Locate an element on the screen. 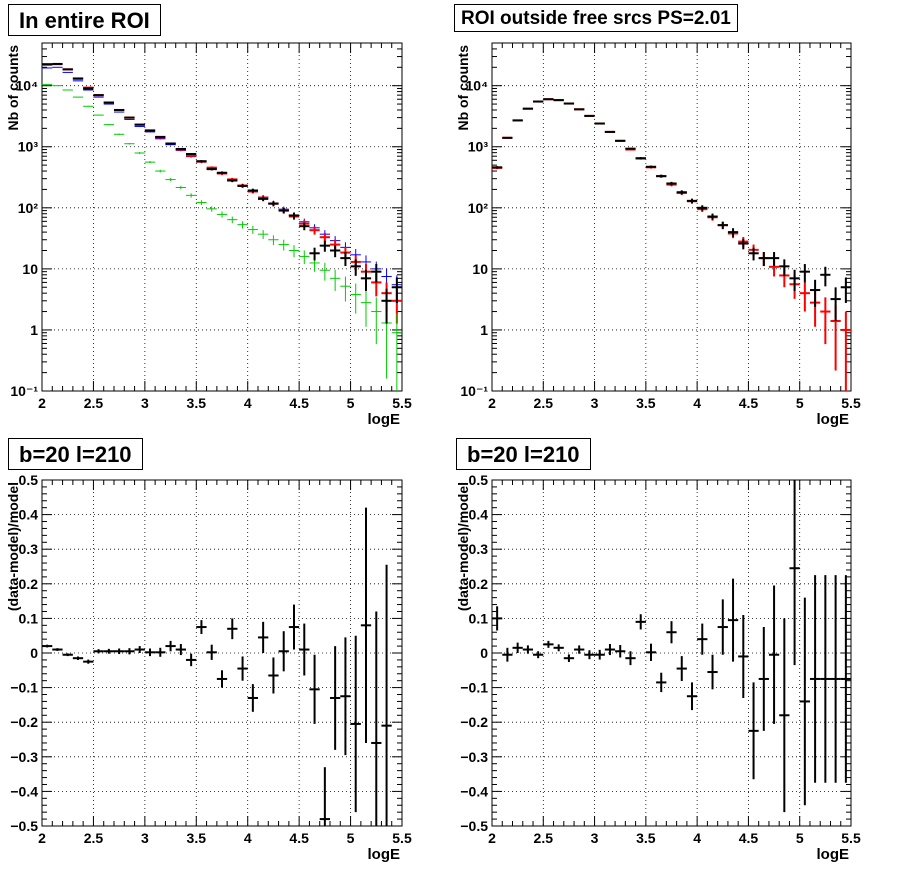 Image resolution: width=898 pixels, height=871 pixels. pad2-title: ROI outside free srcs PS=2.01 is located at coordinates (596, 18).